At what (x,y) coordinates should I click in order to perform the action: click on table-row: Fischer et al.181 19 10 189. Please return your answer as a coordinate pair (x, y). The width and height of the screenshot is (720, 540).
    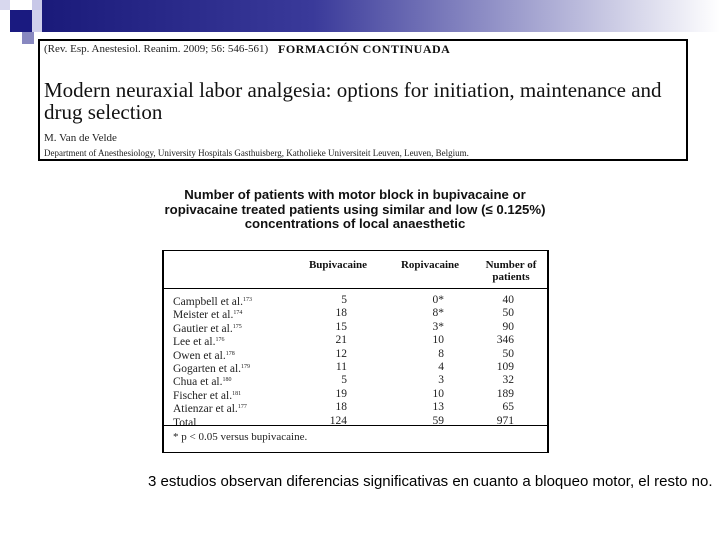
    Looking at the image, I should click on (355, 395).